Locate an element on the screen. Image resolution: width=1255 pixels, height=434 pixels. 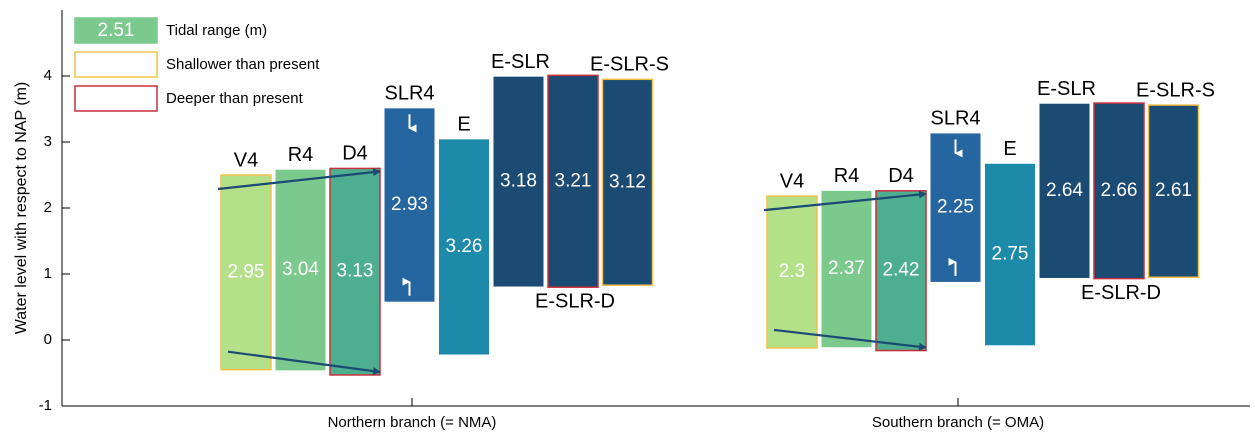
range-label: 2.37 is located at coordinates (846, 268).